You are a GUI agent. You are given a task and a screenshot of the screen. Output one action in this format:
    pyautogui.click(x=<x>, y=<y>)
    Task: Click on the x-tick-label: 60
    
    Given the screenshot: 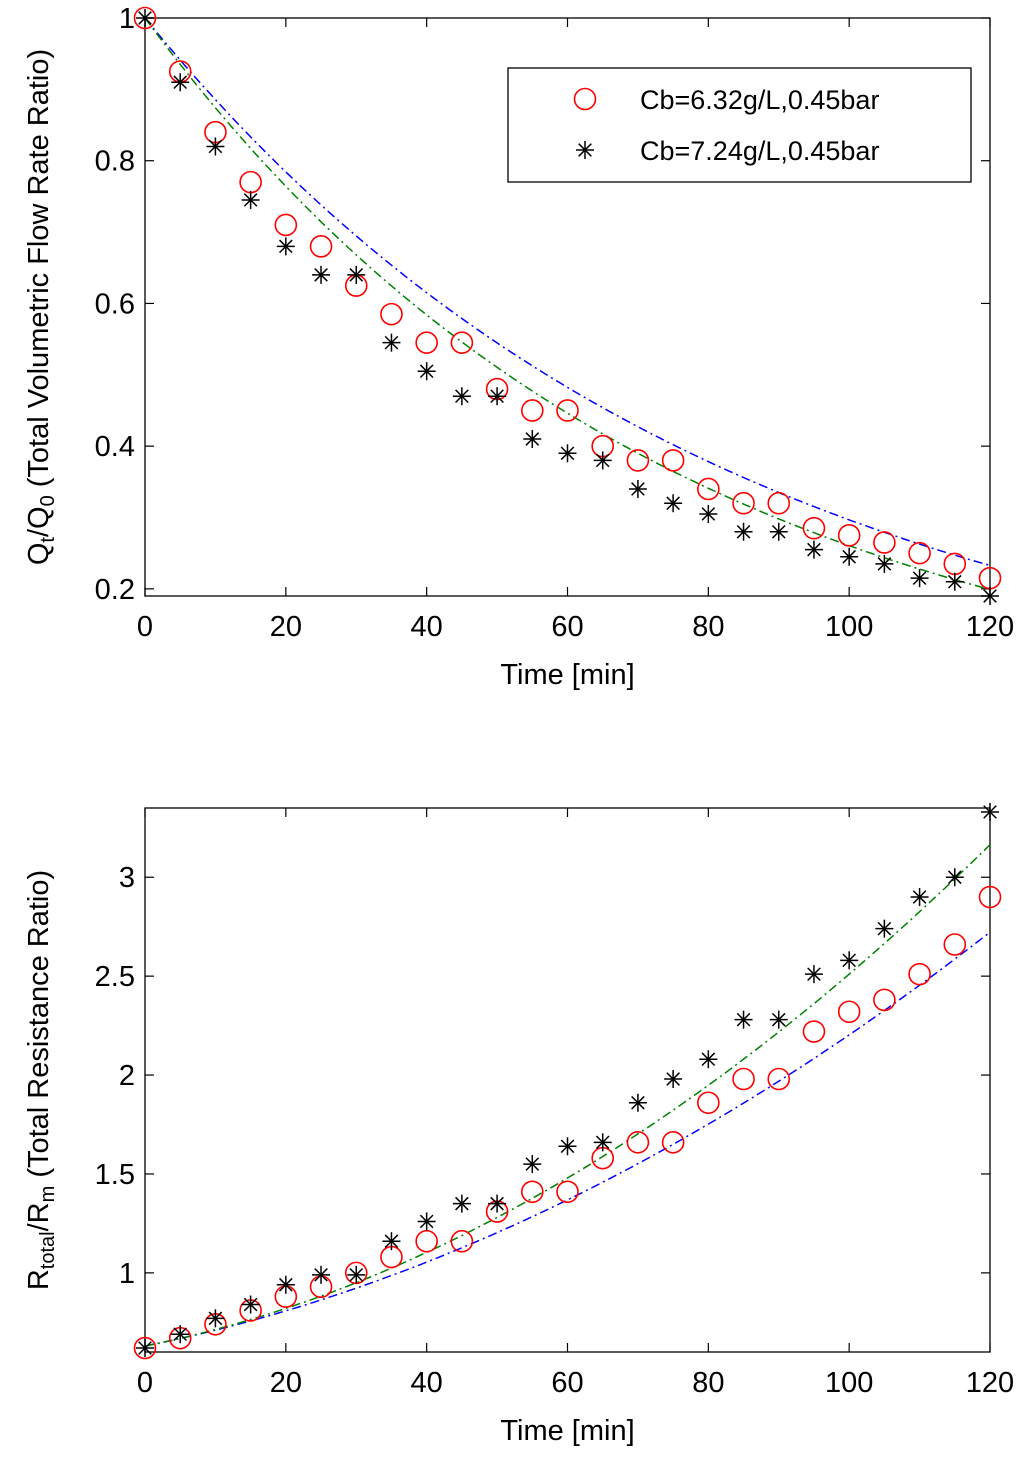 What is the action you would take?
    pyautogui.click(x=567, y=1383)
    